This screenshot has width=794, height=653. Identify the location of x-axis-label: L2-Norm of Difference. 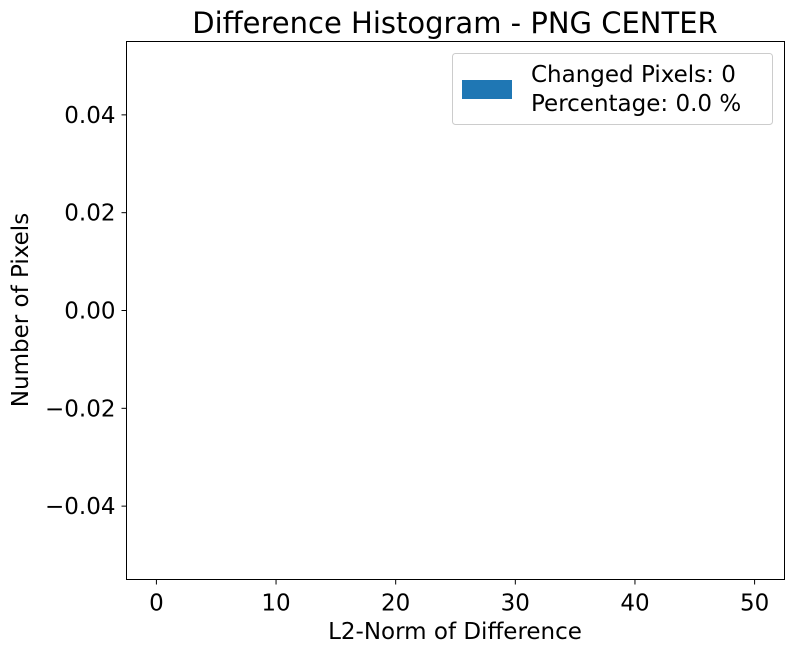
(455, 632).